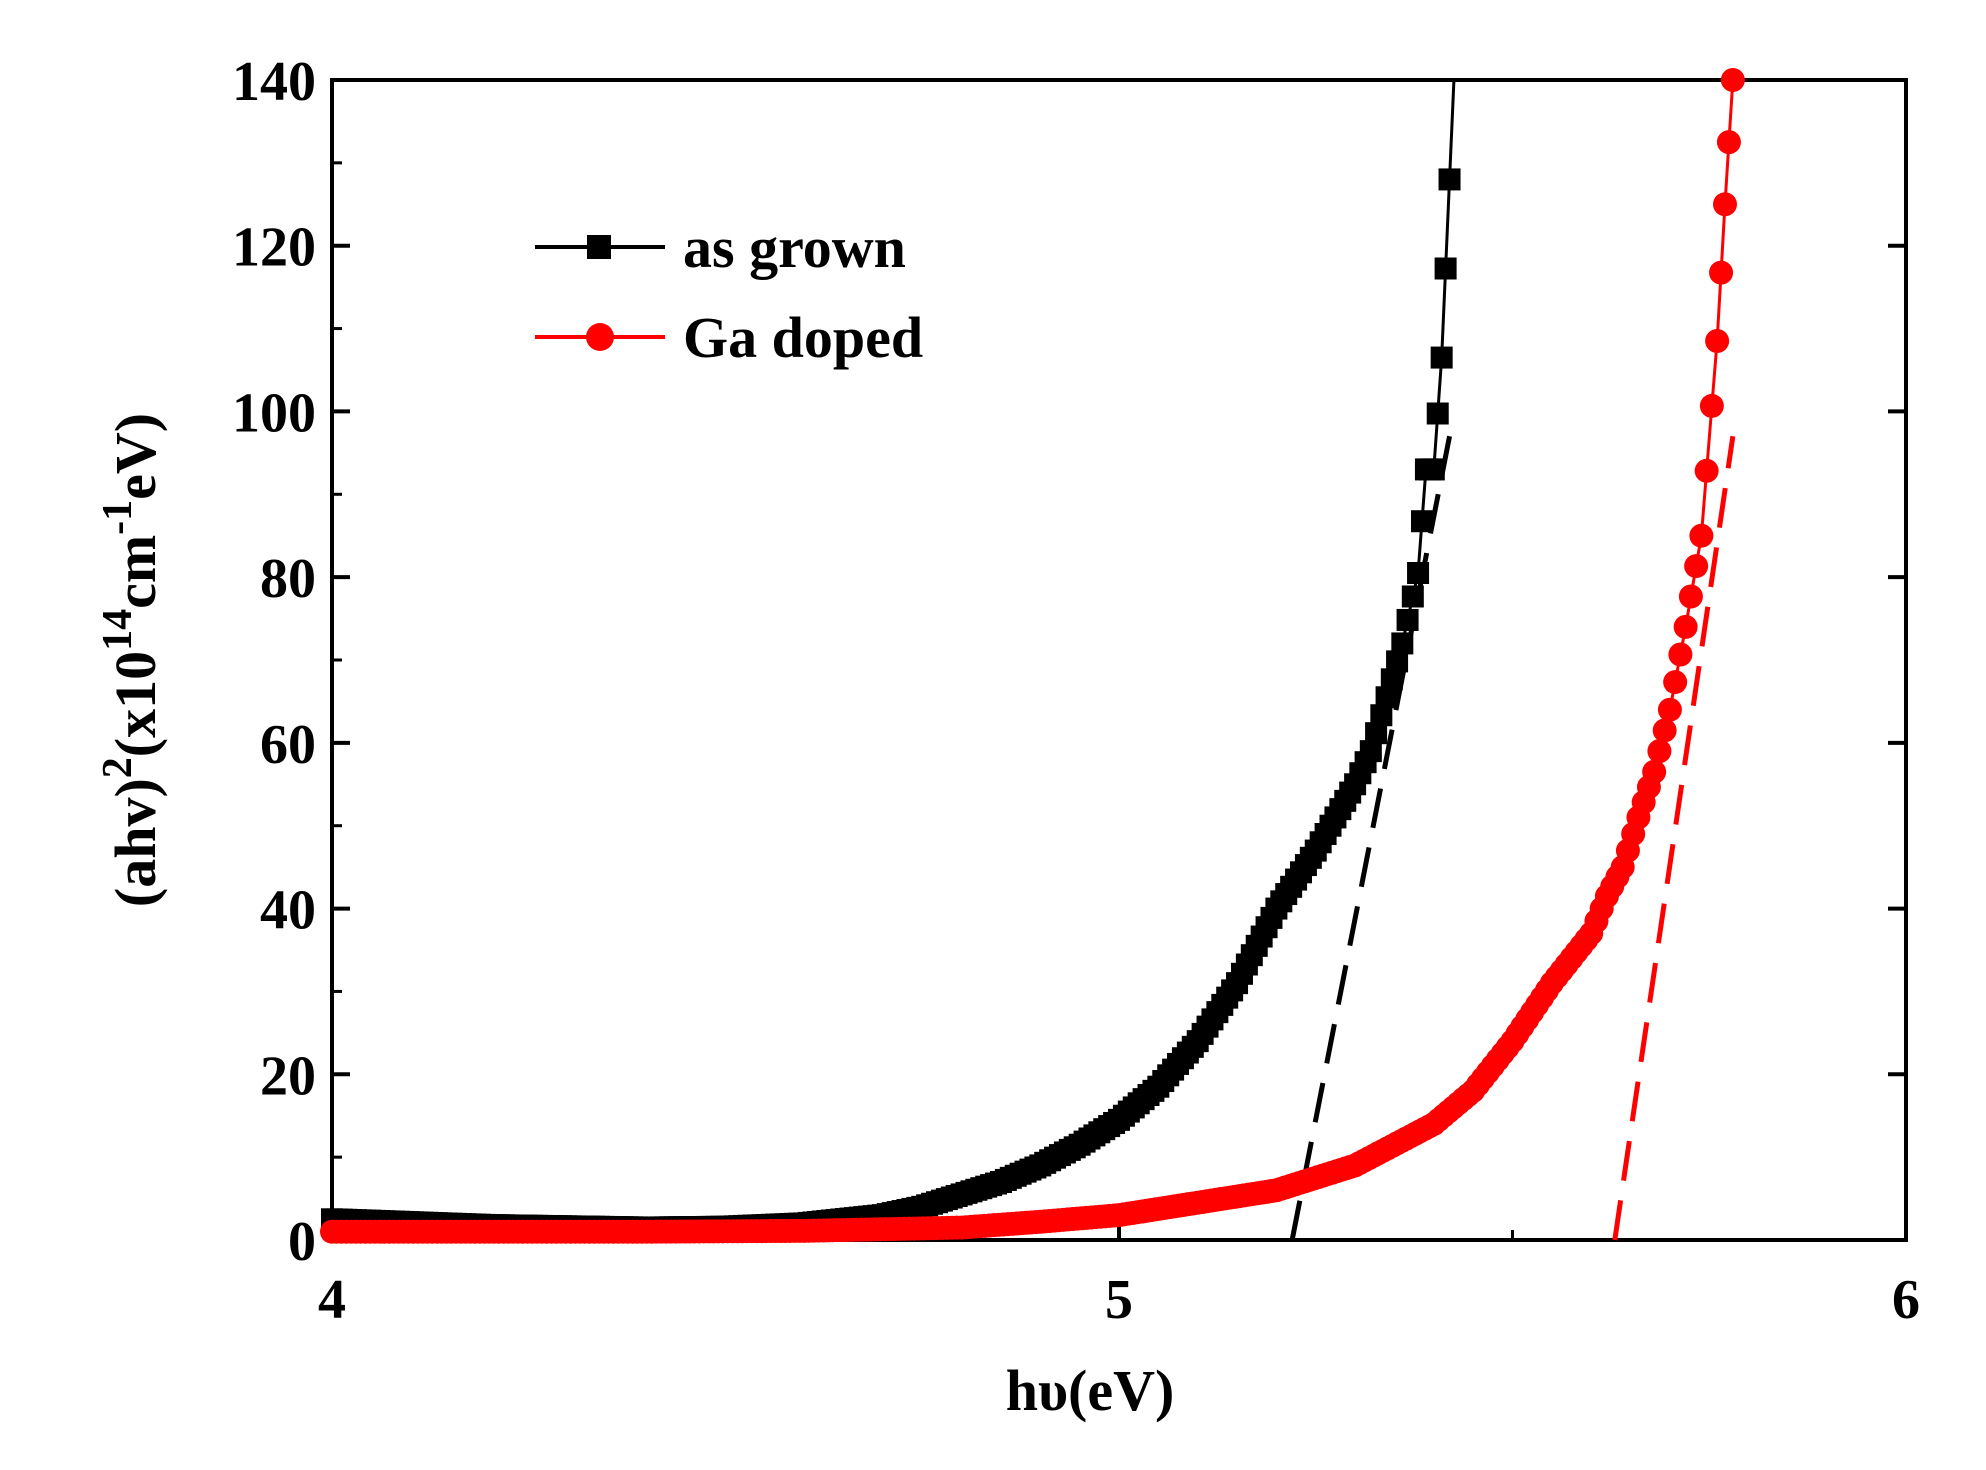 Image resolution: width=1986 pixels, height=1470 pixels. What do you see at coordinates (803, 337) in the screenshot?
I see `legend-label-ga-doped: Ga doped` at bounding box center [803, 337].